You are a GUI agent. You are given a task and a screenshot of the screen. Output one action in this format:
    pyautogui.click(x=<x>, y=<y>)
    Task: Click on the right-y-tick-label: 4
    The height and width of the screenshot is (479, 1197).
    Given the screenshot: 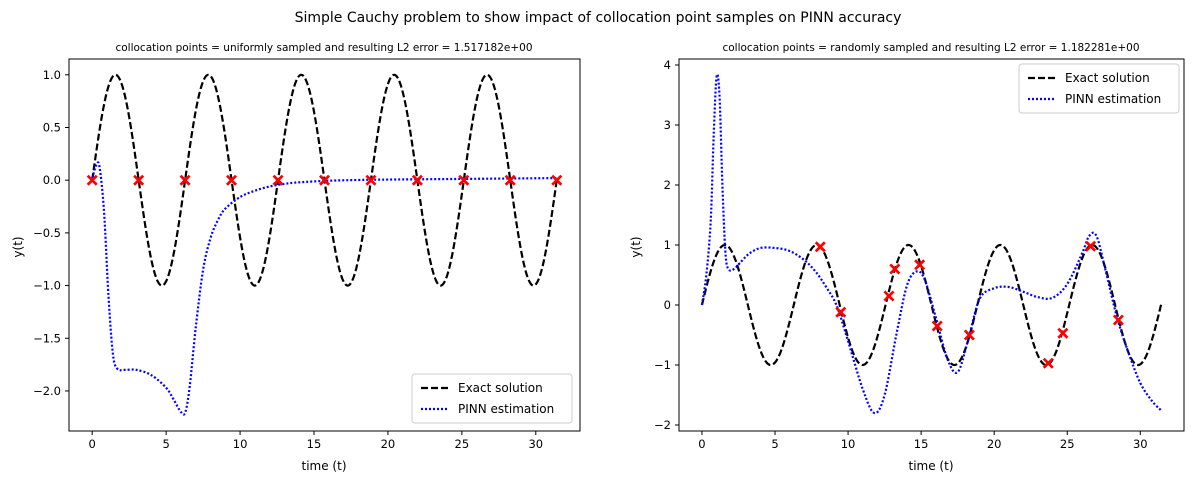 What is the action you would take?
    pyautogui.click(x=667, y=65)
    